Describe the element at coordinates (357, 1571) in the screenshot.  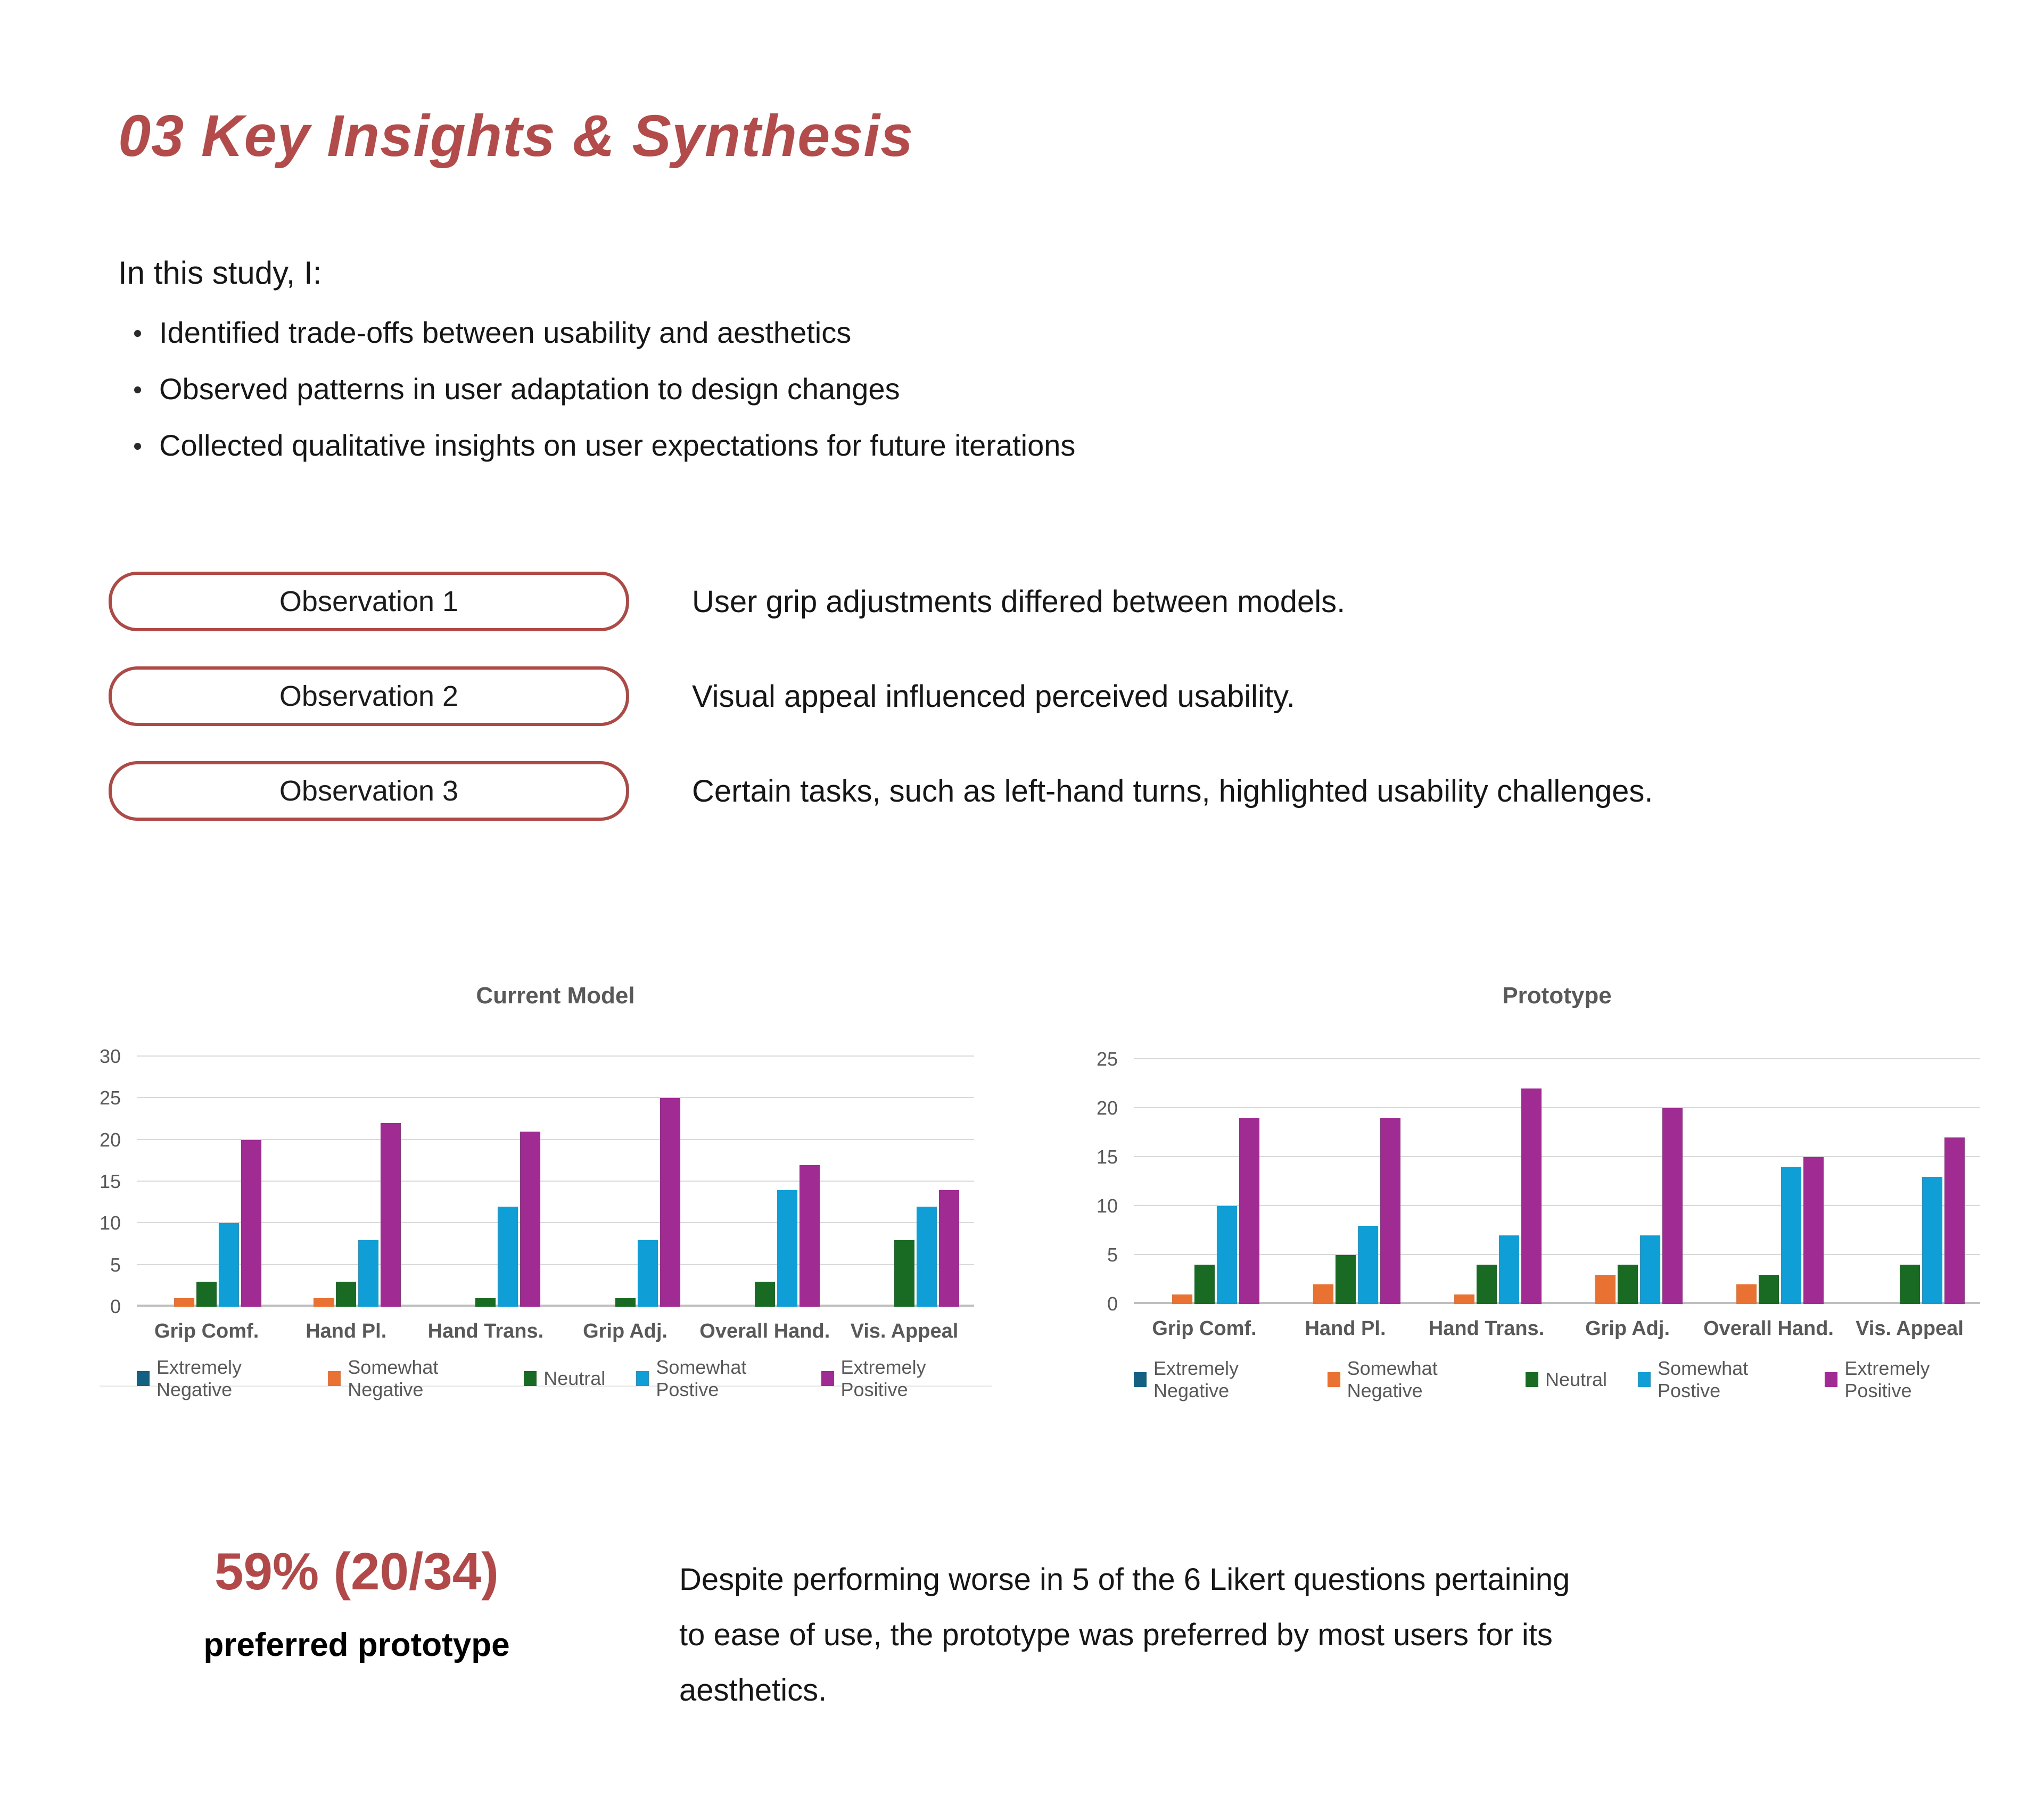
I see `stat-value: 59% (20/34)` at that location.